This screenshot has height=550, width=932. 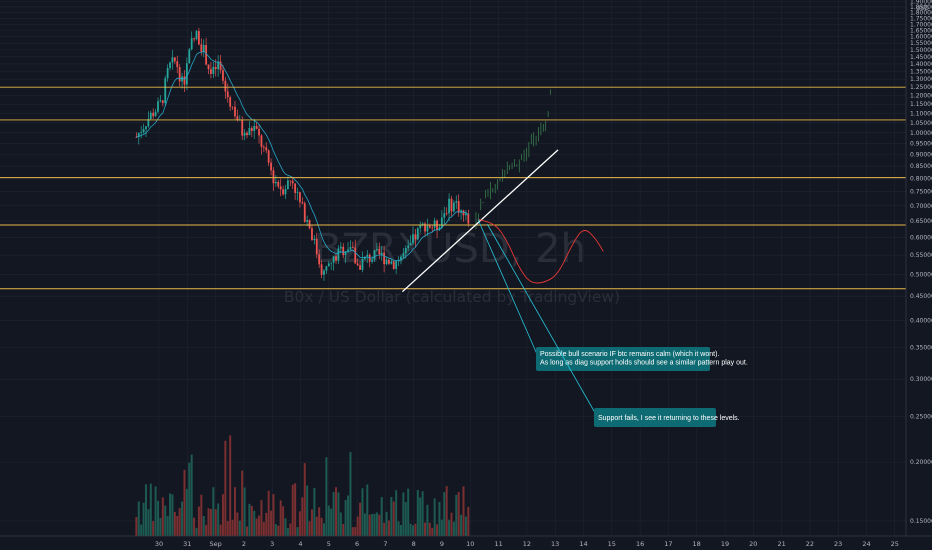 I want to click on x-tick-label: 3, so click(x=272, y=544).